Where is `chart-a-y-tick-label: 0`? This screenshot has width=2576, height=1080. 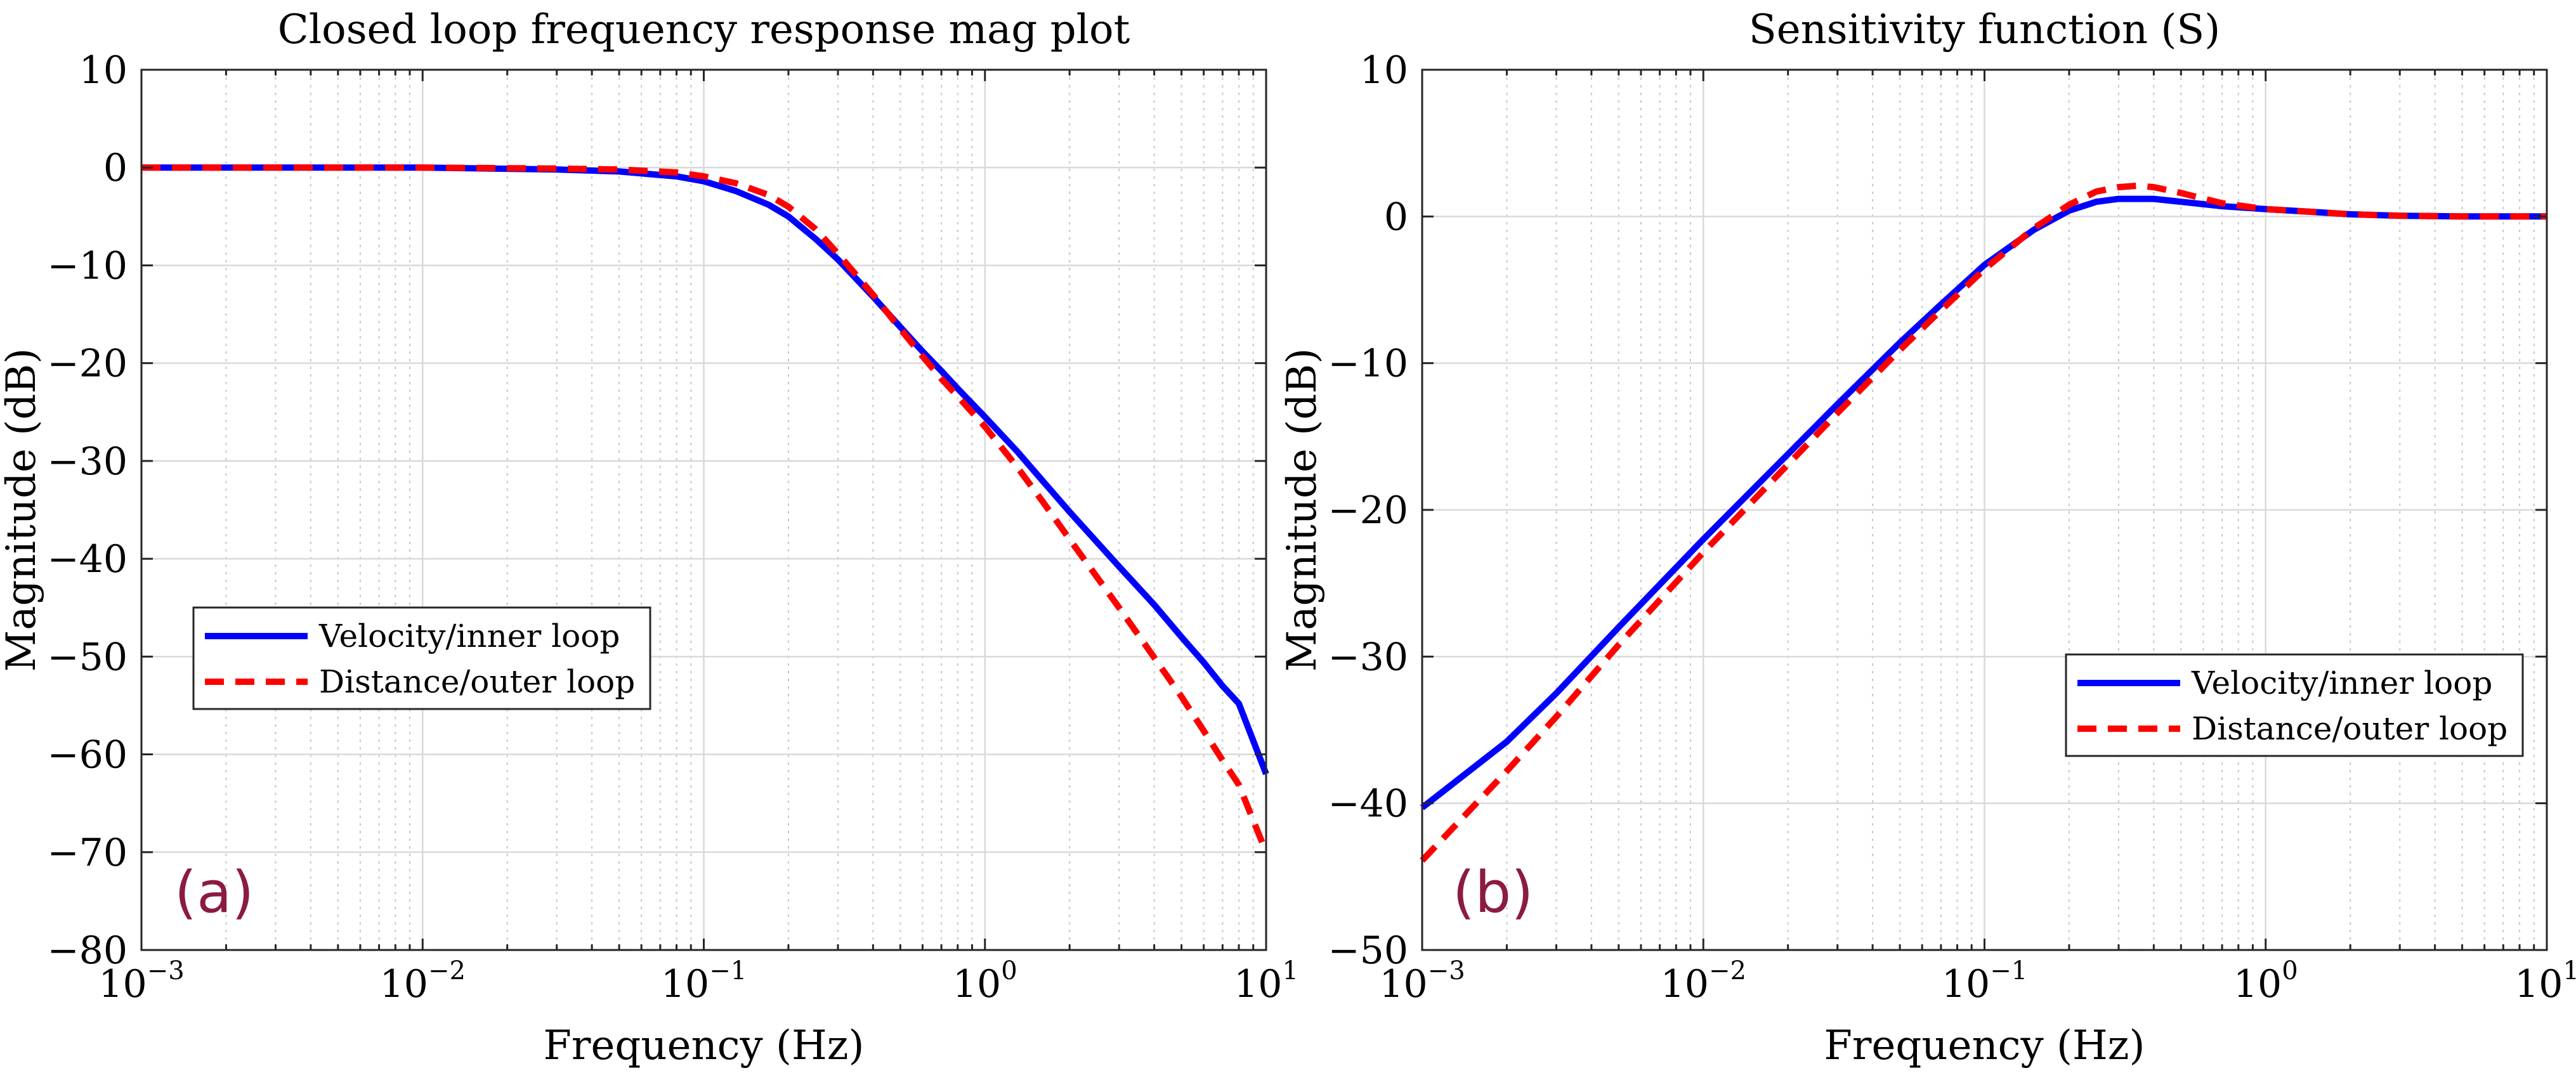
chart-a-y-tick-label: 0 is located at coordinates (115, 168).